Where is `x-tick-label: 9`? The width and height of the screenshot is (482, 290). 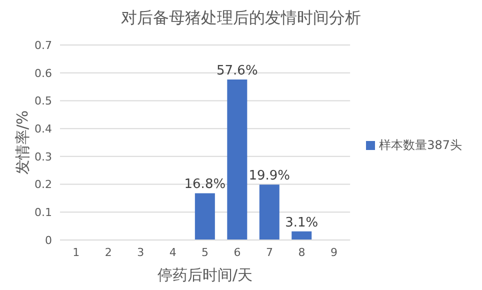 x-tick-label: 9 is located at coordinates (334, 252).